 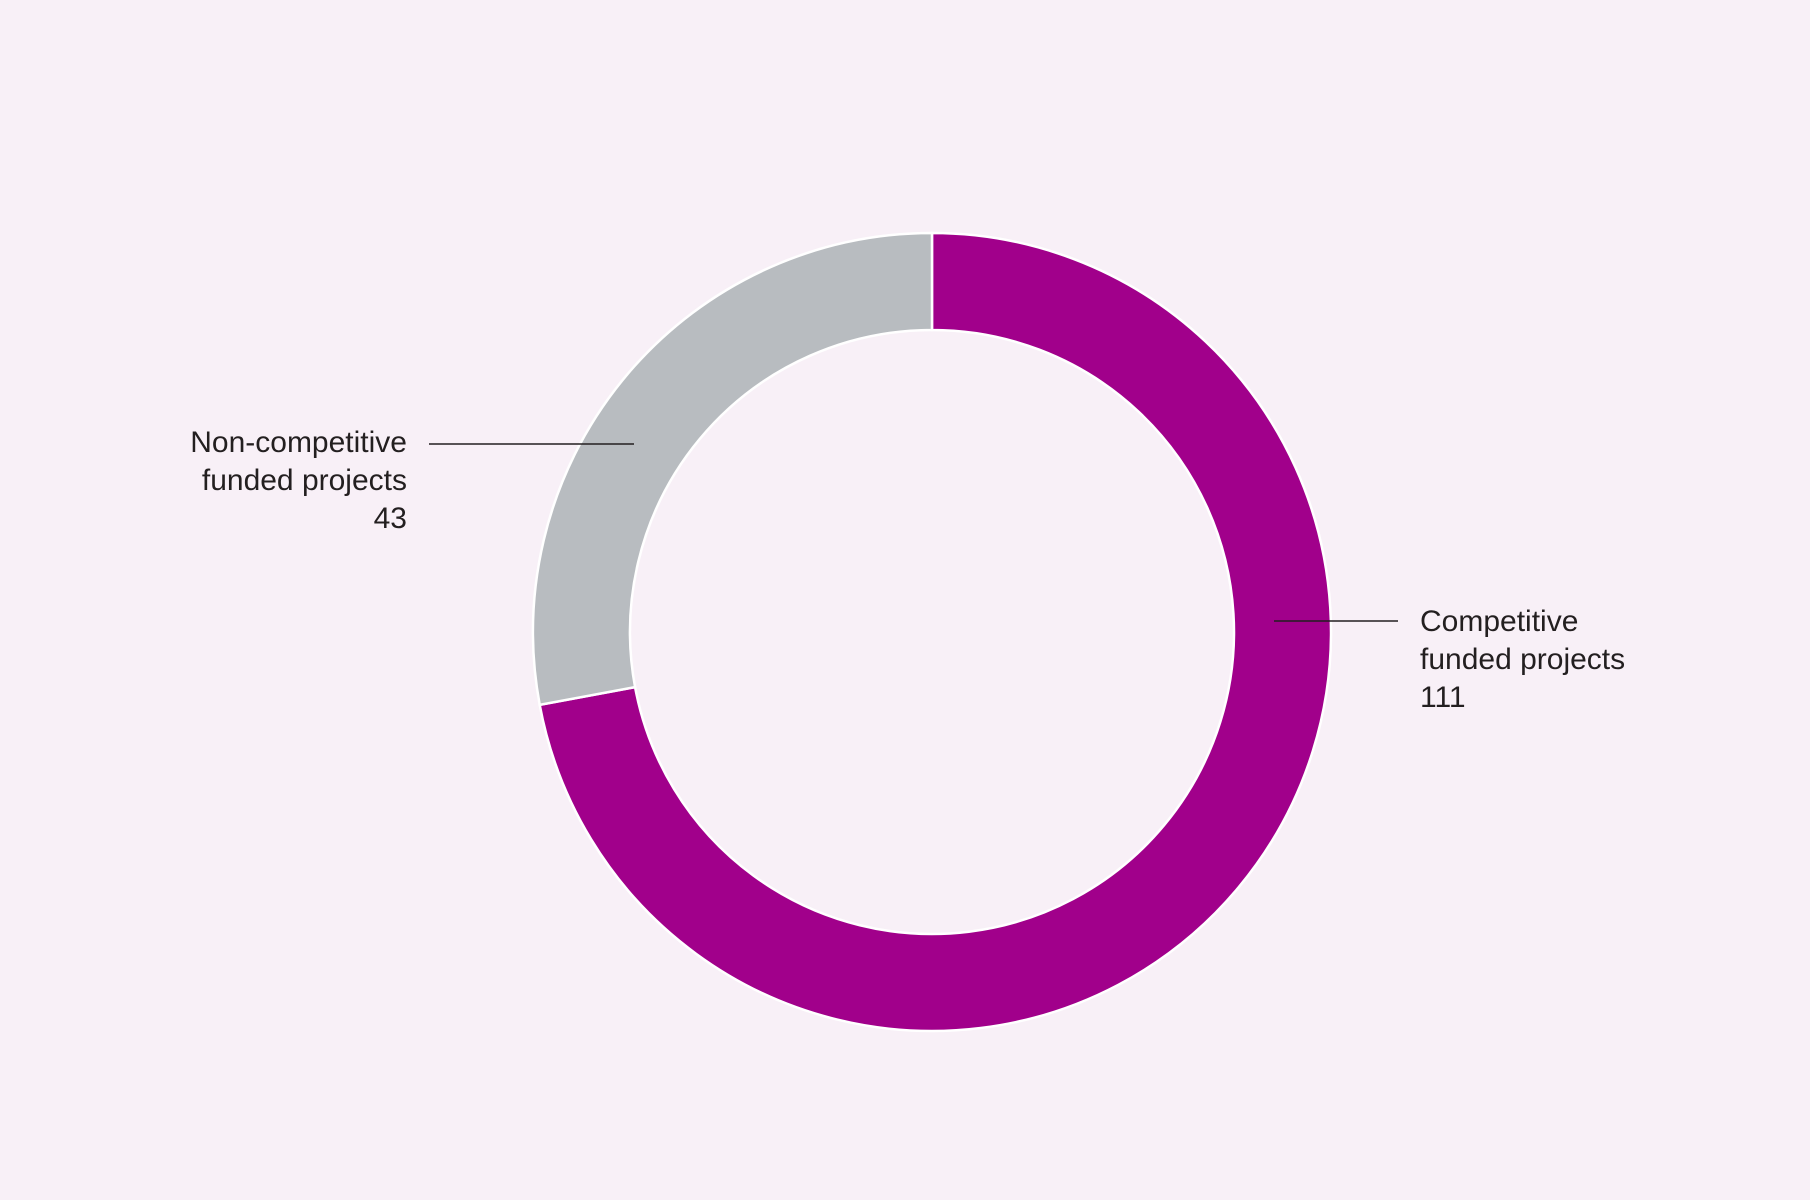 I want to click on slice-name-label-1: Non-competitive, so click(x=298, y=442).